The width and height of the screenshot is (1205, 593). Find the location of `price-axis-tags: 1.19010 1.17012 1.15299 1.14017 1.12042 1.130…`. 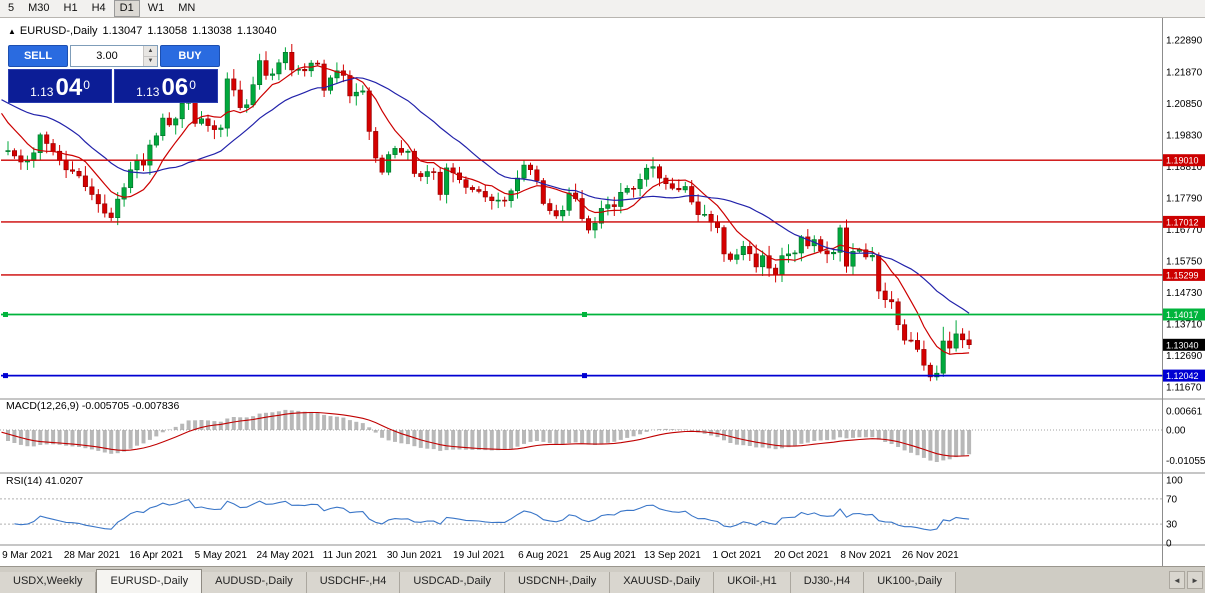

price-axis-tags: 1.19010 1.17012 1.15299 1.14017 1.12042 1.130… is located at coordinates (1184, 268).